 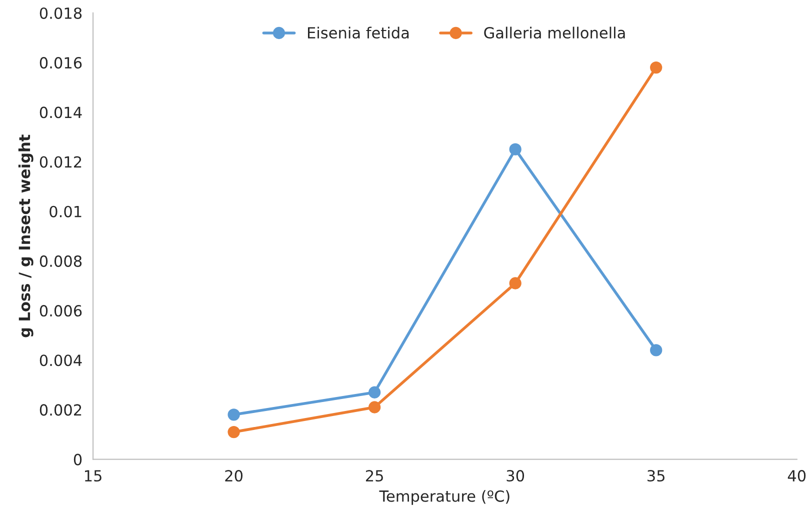 What do you see at coordinates (797, 476) in the screenshot?
I see `x-tick-label: 40` at bounding box center [797, 476].